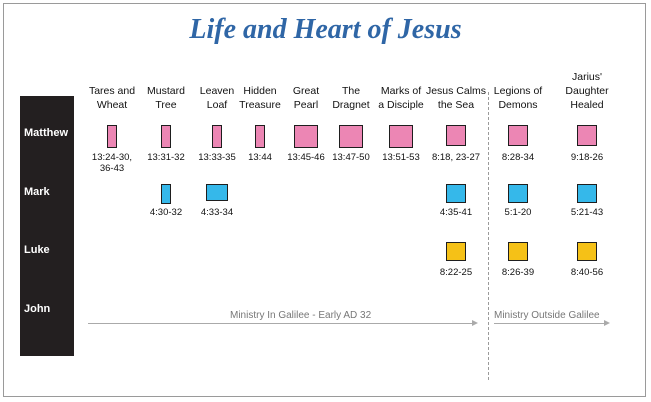  Describe the element at coordinates (260, 105) in the screenshot. I see `event-label: Treasure` at that location.